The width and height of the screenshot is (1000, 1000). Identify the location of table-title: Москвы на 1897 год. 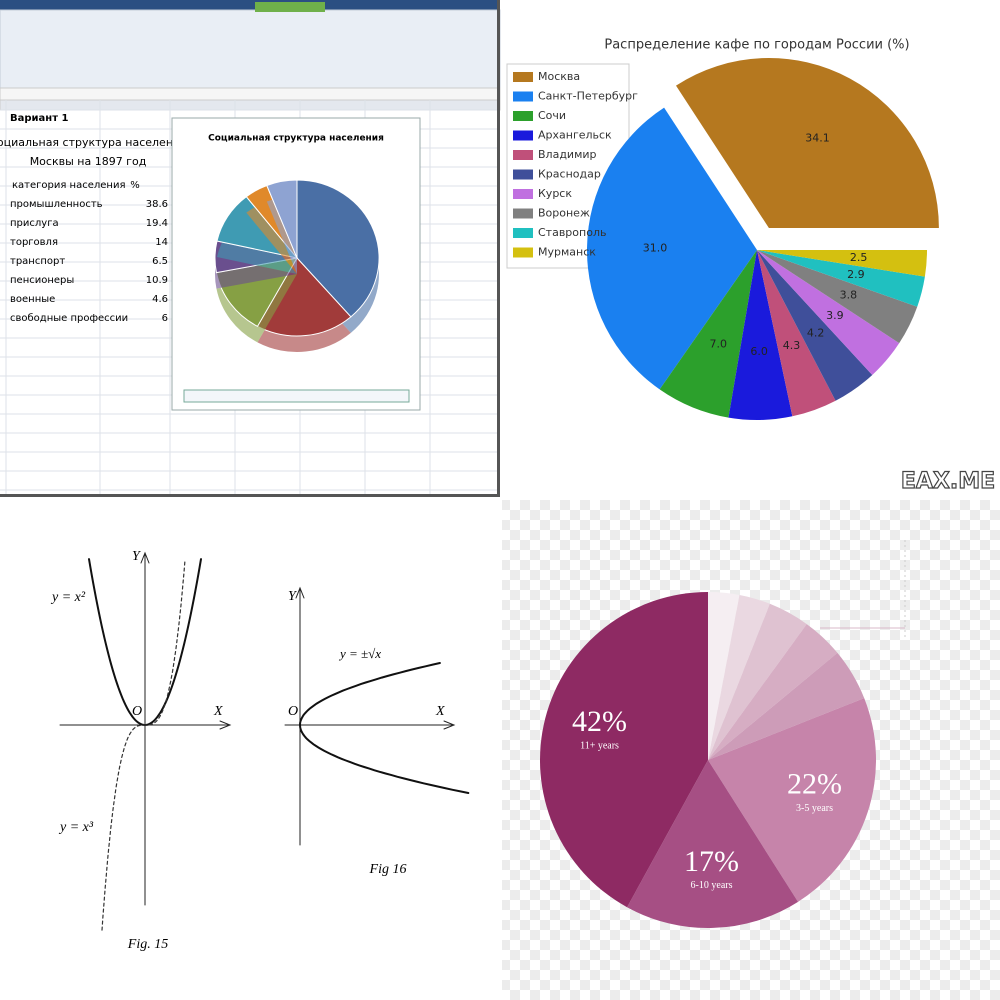
(88, 161).